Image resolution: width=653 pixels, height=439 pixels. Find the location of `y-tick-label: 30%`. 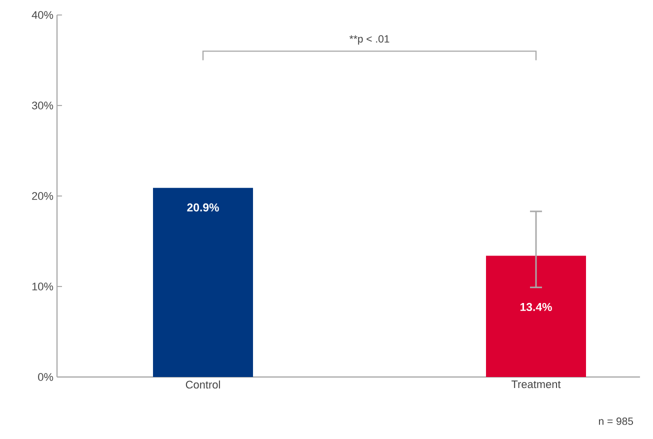

y-tick-label: 30% is located at coordinates (43, 106).